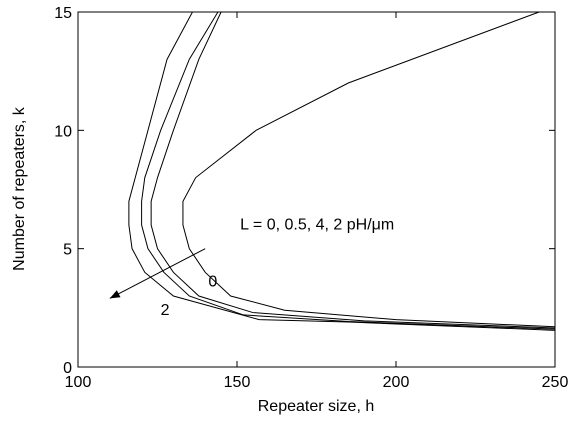  What do you see at coordinates (67, 368) in the screenshot?
I see `y-tick-label: 0` at bounding box center [67, 368].